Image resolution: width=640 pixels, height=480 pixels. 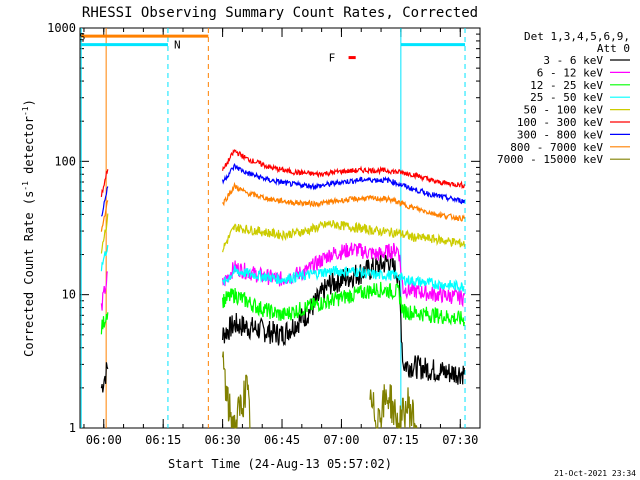 What do you see at coordinates (29, 274) in the screenshot?
I see `y-label-main: Corrected Count Rate (s` at bounding box center [29, 274].